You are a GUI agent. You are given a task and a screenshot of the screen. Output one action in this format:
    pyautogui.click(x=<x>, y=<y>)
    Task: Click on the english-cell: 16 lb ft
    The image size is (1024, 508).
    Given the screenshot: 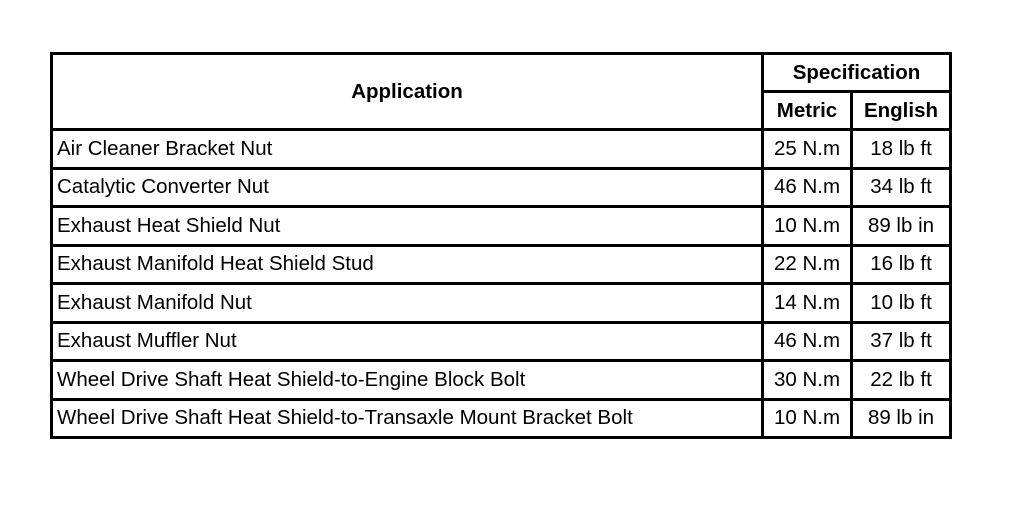 What is the action you would take?
    pyautogui.click(x=901, y=264)
    